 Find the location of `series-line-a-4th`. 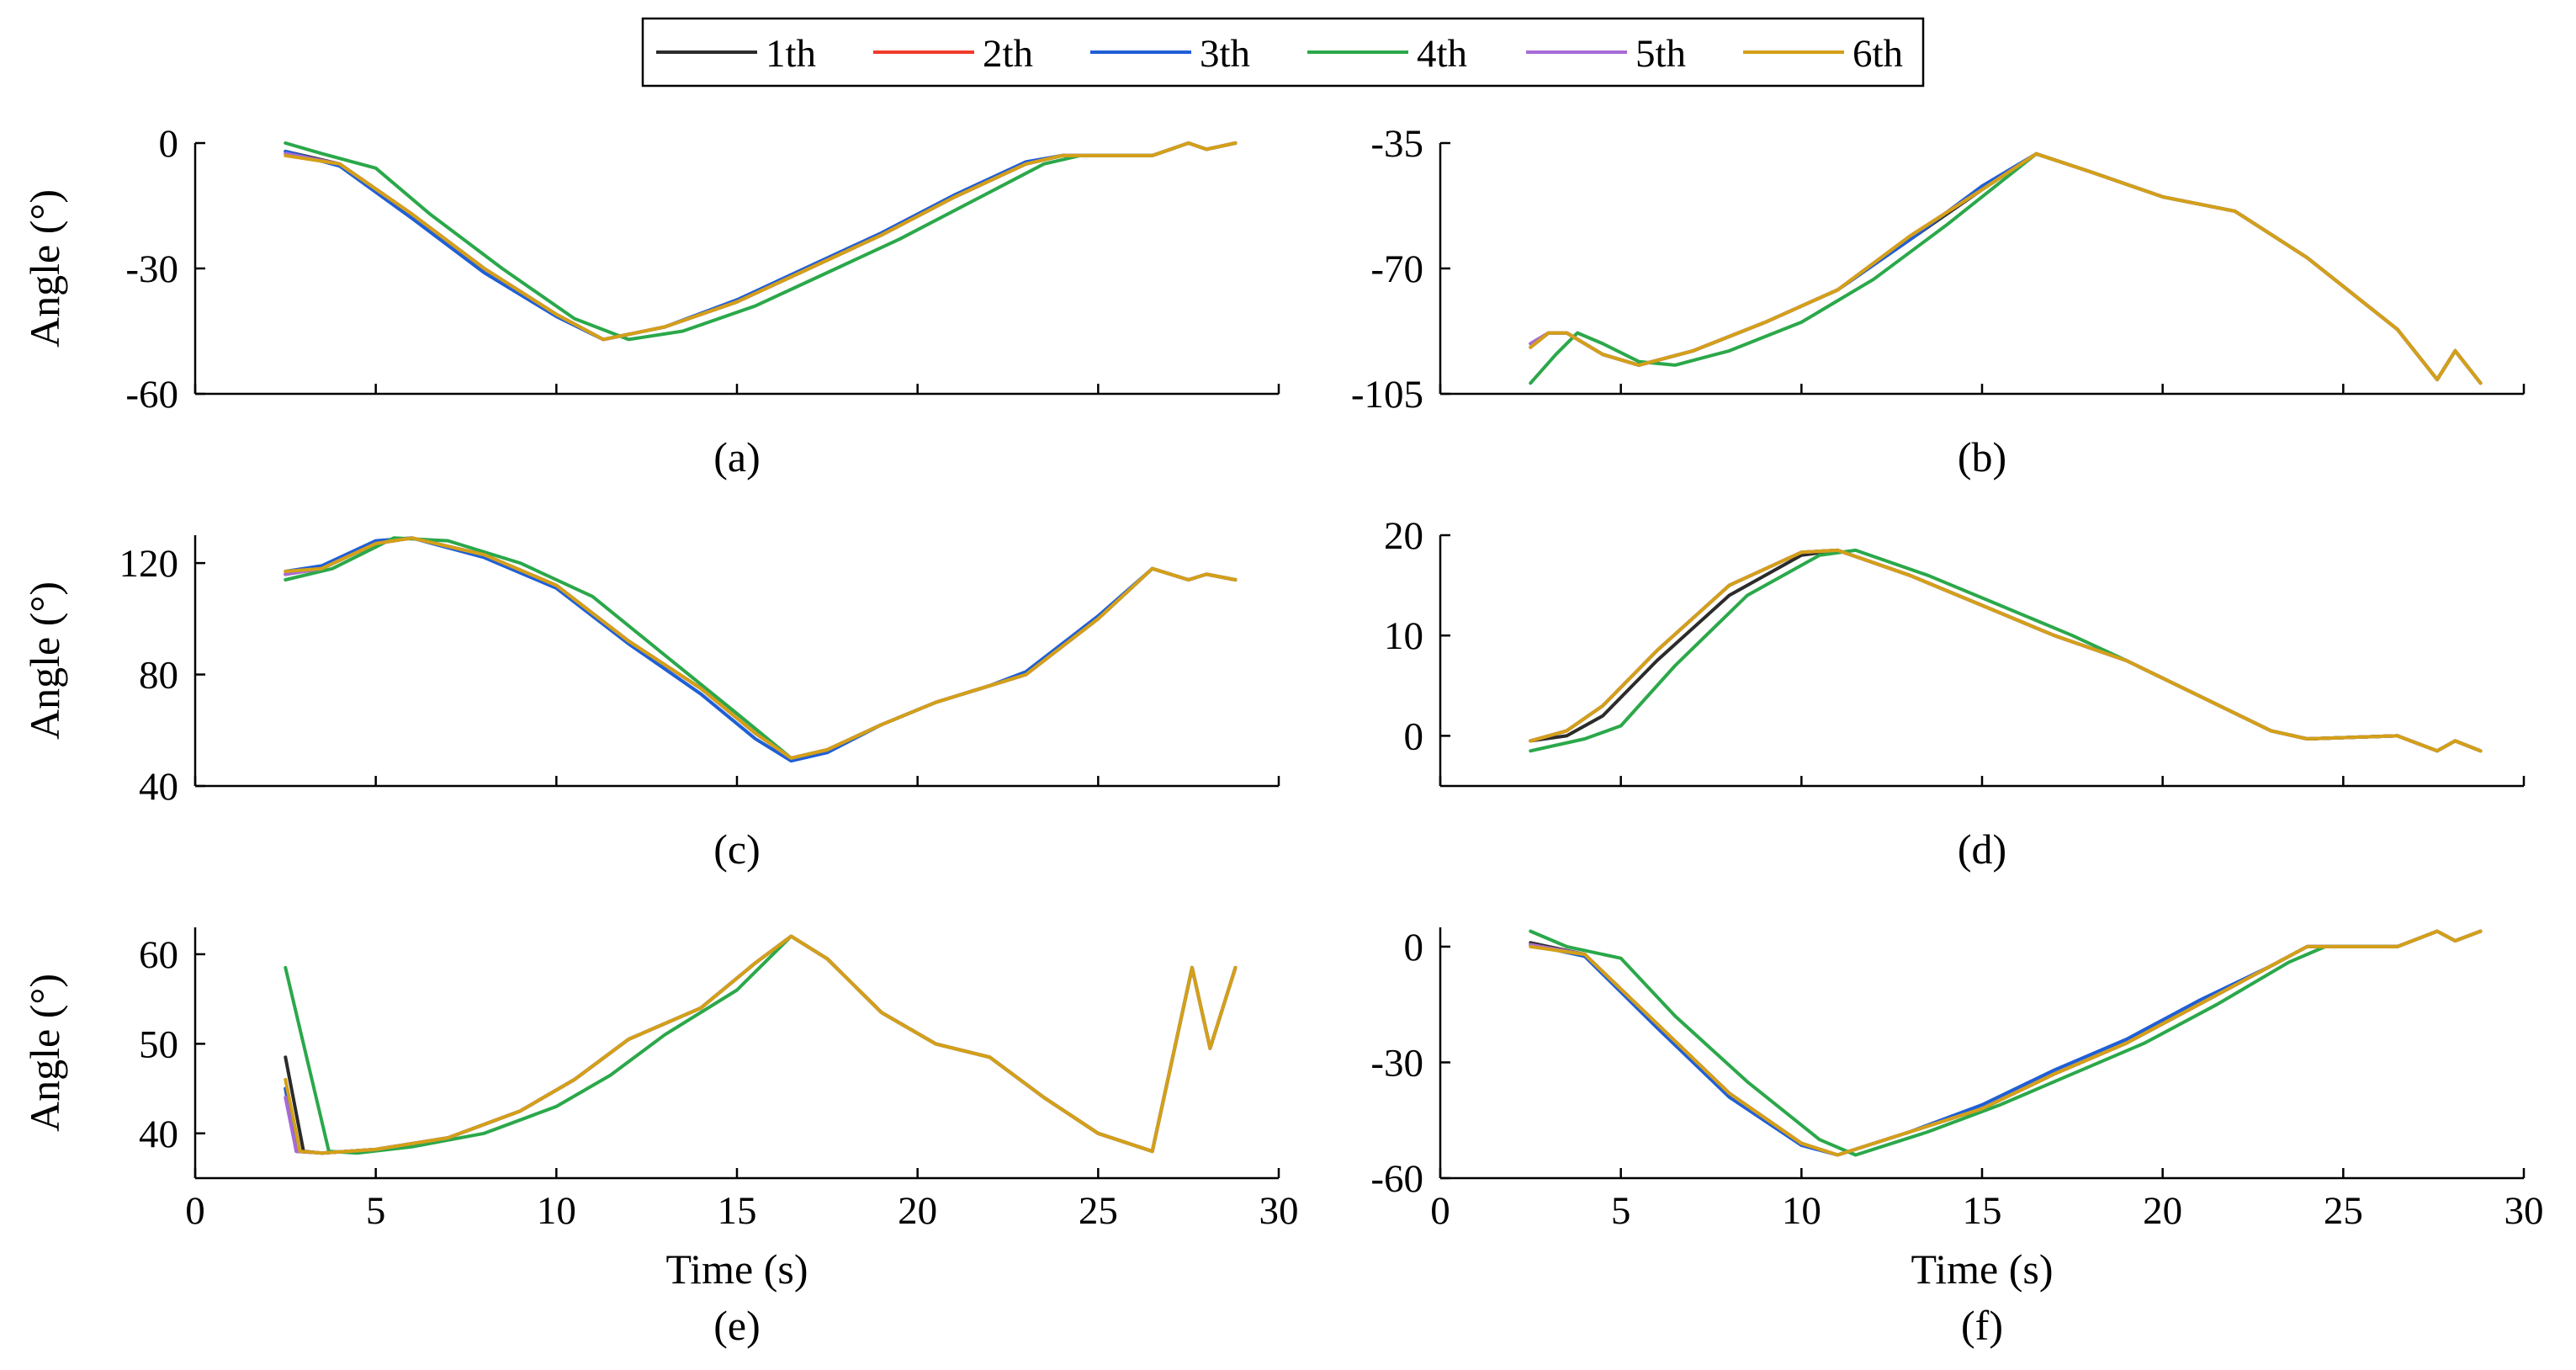

series-line-a-4th is located at coordinates (761, 241).